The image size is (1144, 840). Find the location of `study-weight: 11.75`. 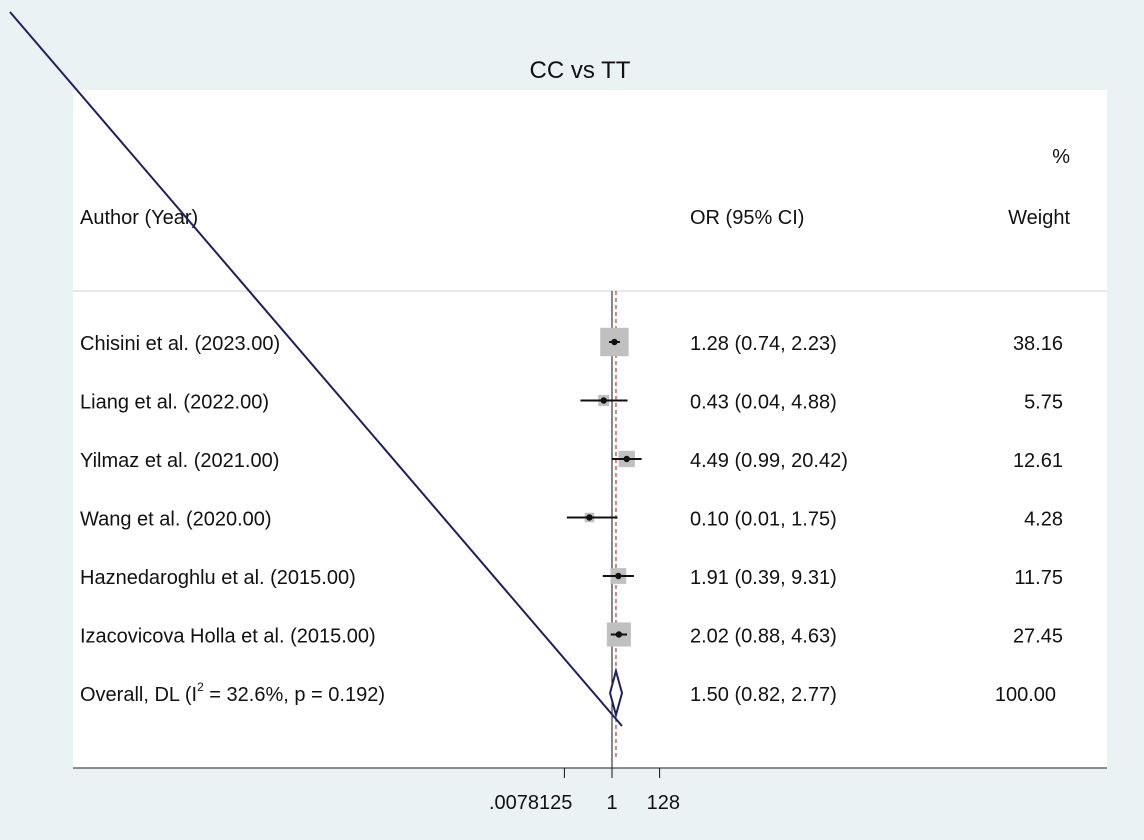

study-weight: 11.75 is located at coordinates (1038, 578).